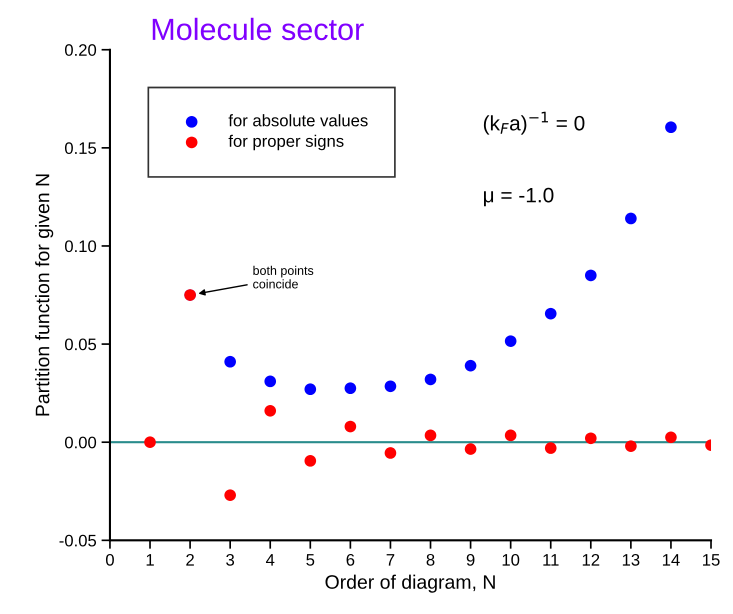 Image resolution: width=733 pixels, height=614 pixels. What do you see at coordinates (470, 560) in the screenshot?
I see `x-tick-label: 9` at bounding box center [470, 560].